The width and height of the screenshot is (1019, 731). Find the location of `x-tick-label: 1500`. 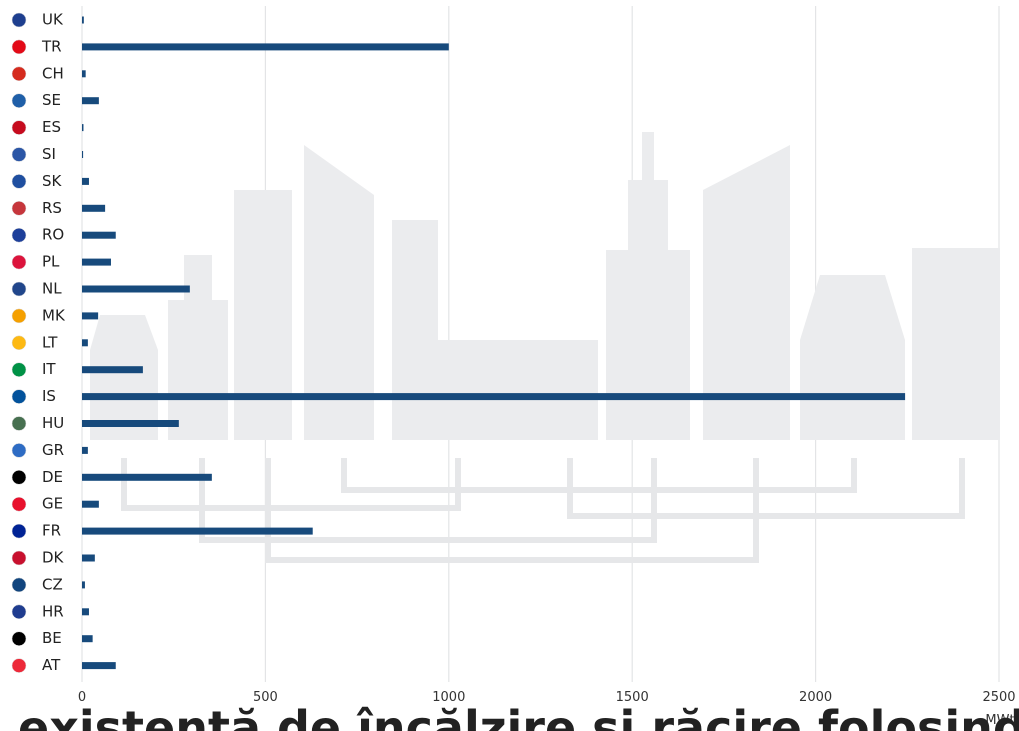

x-tick-label: 1500 is located at coordinates (632, 697).